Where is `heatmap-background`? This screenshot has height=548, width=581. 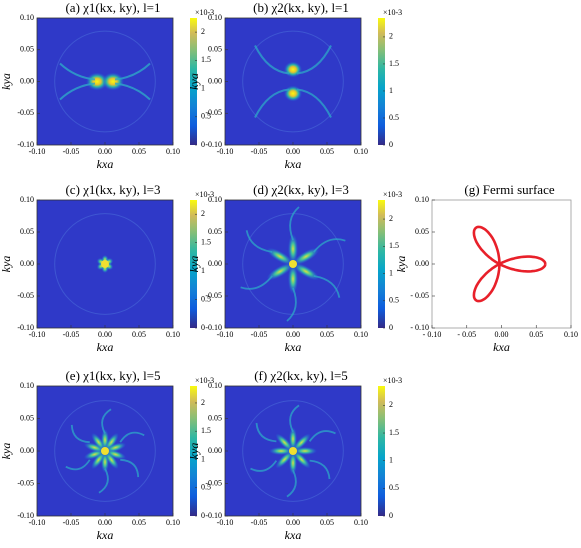 heatmap-background is located at coordinates (293, 81).